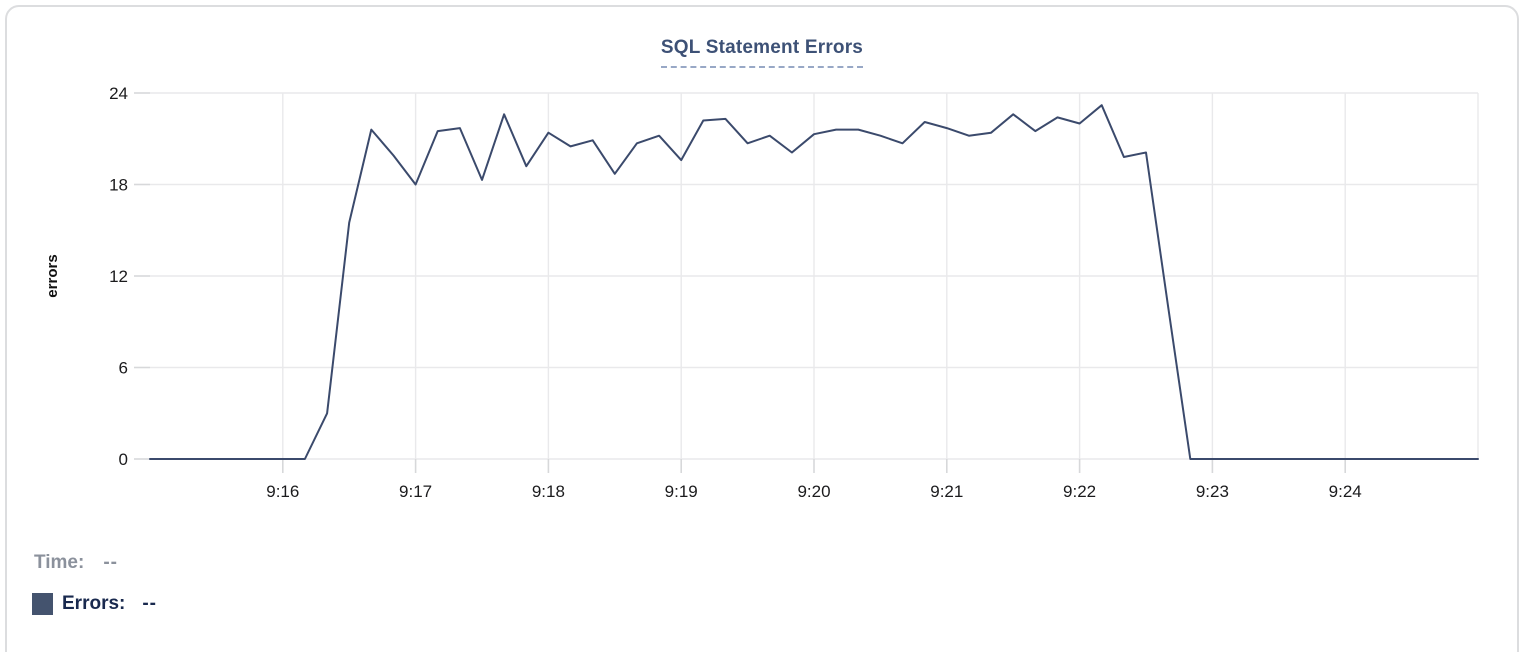 The image size is (1528, 652). What do you see at coordinates (813, 491) in the screenshot?
I see `svg-text: 9:20` at bounding box center [813, 491].